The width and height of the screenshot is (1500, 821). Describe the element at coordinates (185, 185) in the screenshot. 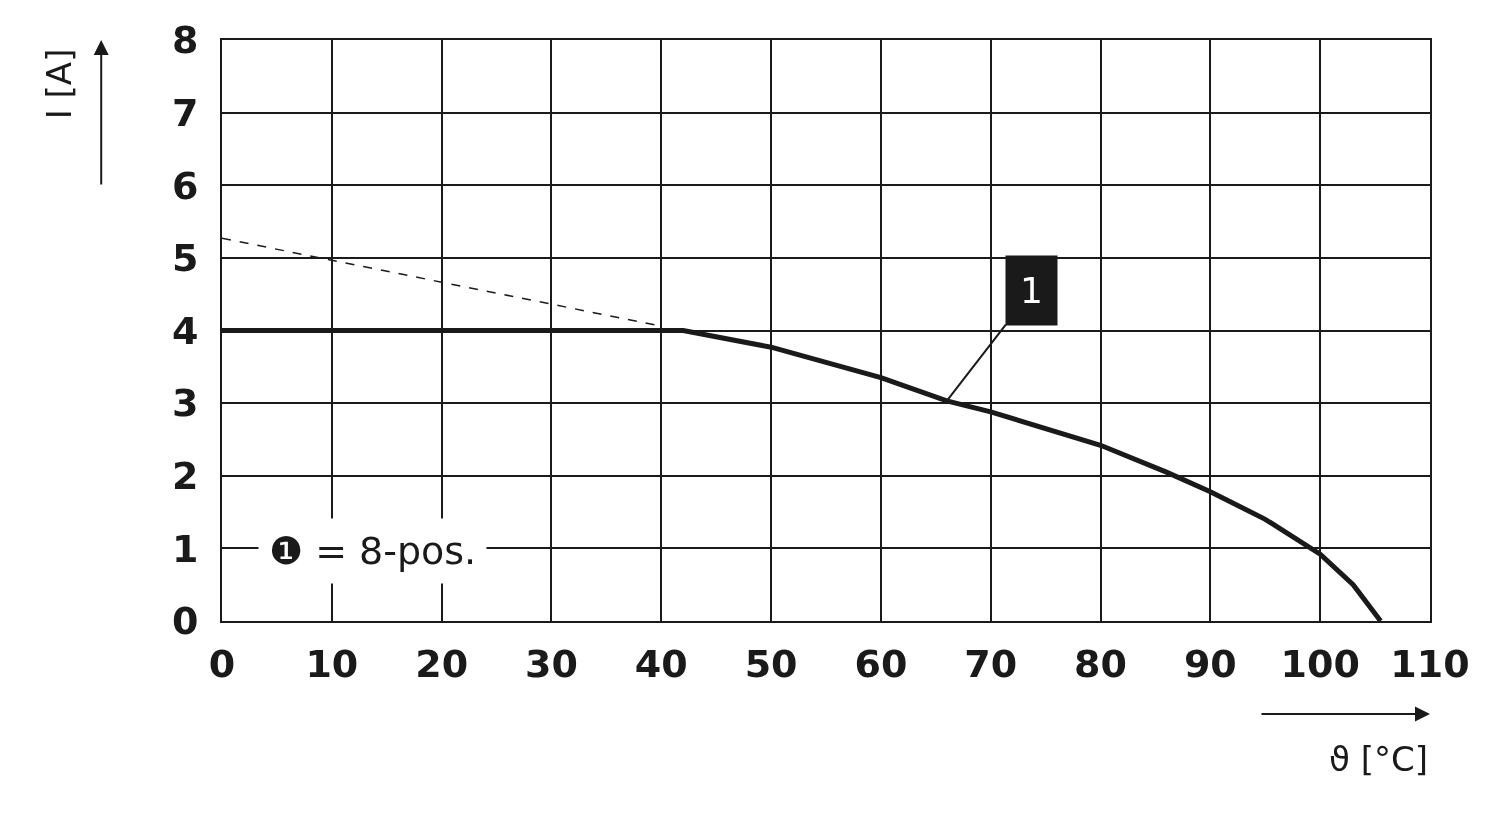

I see `y-tick-label: 6` at that location.